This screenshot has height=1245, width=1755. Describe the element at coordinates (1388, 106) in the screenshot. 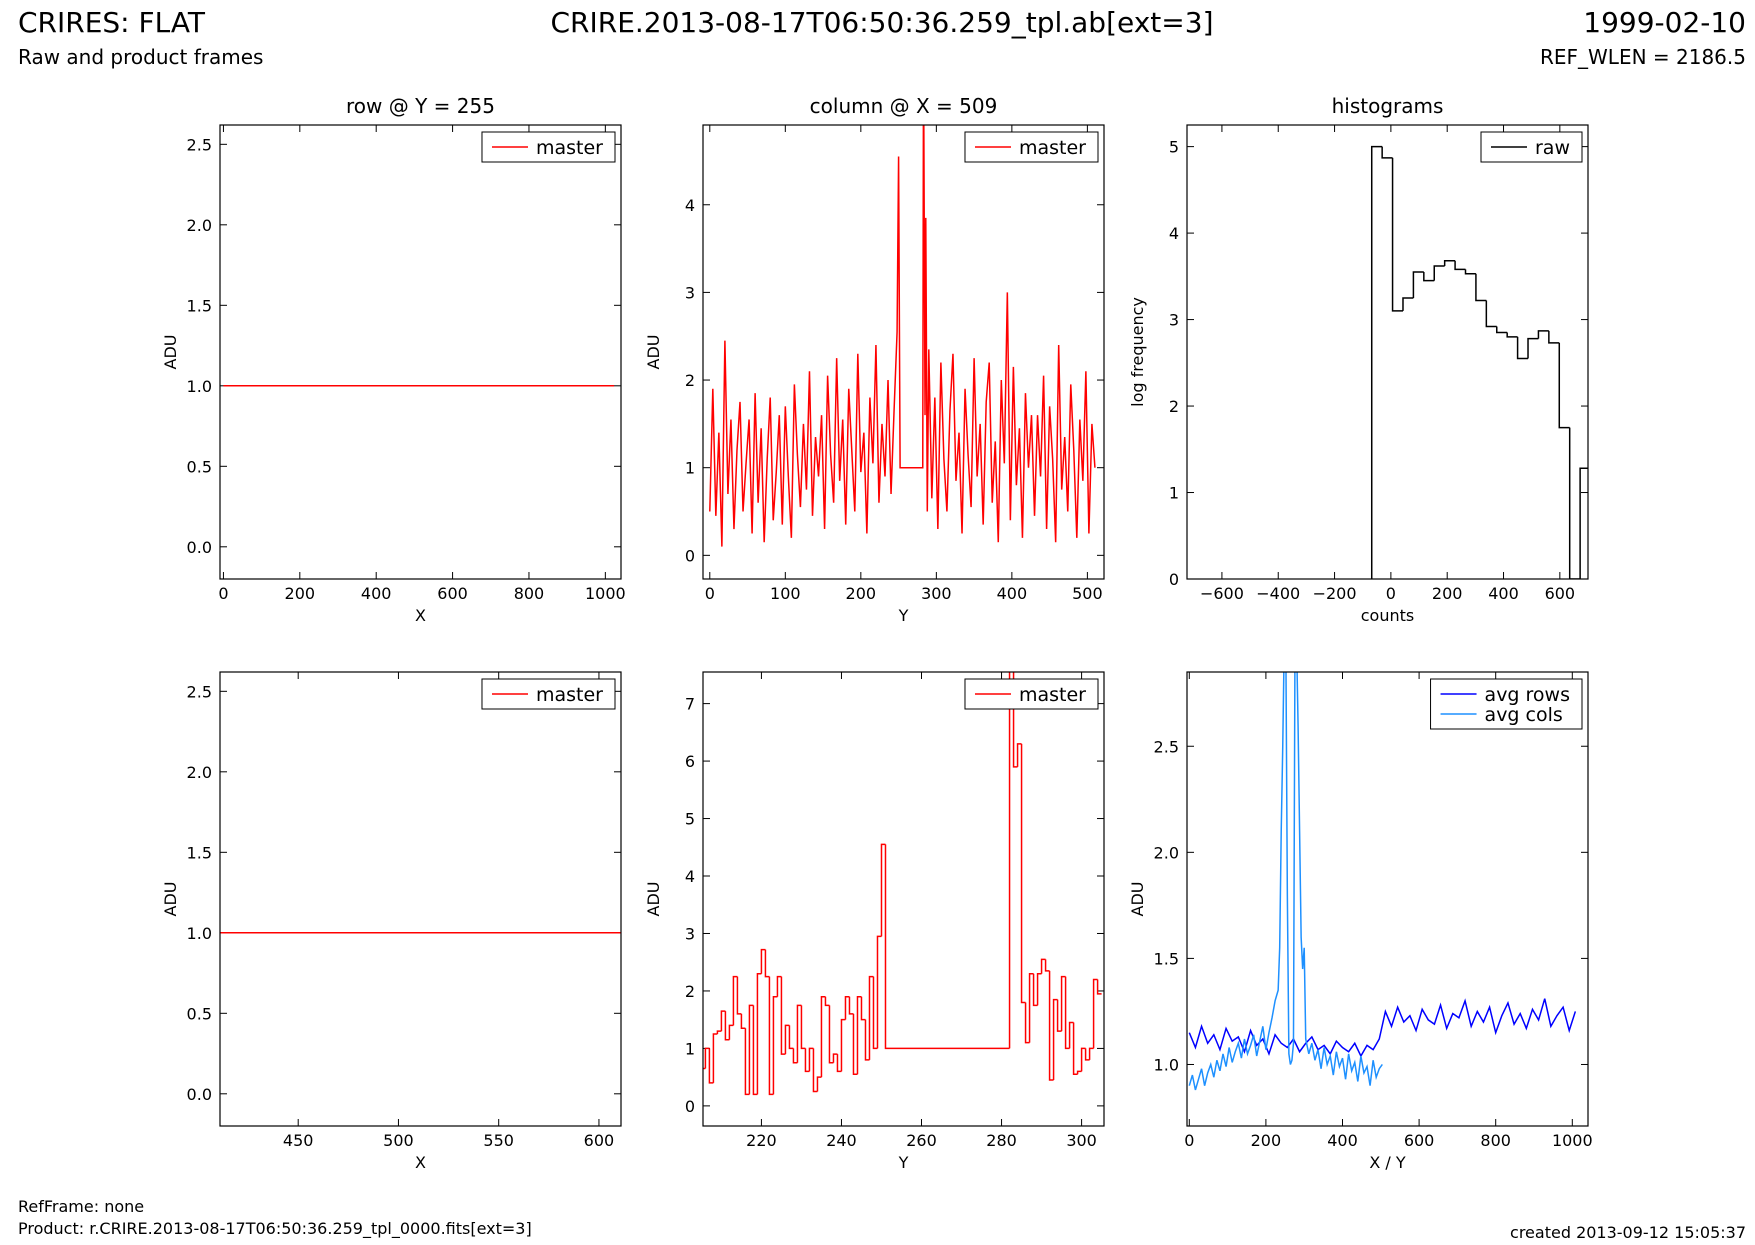

I see `panel-title: histograms` at that location.